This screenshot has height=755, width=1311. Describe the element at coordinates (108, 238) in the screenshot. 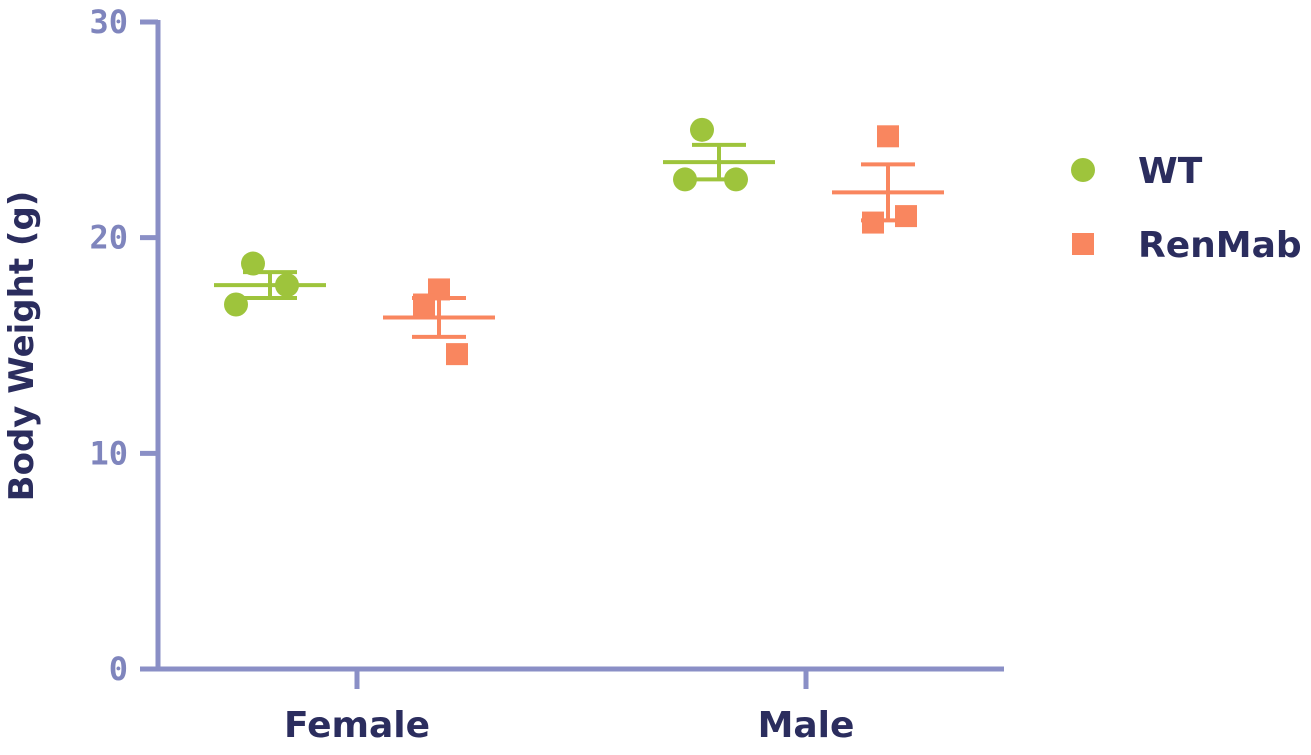

I see `y-tick-label: 20` at that location.